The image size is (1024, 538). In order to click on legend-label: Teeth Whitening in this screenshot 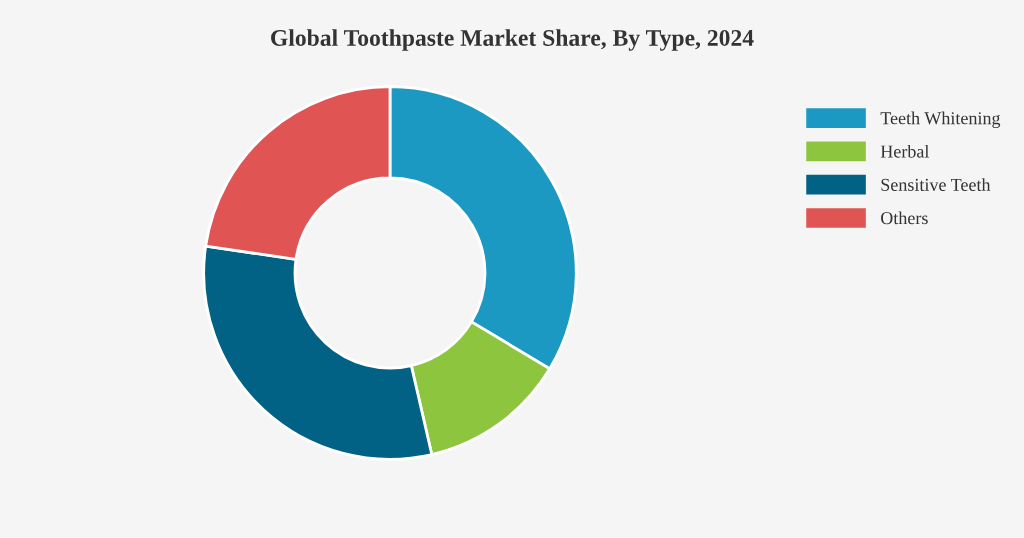, I will do `click(940, 120)`.